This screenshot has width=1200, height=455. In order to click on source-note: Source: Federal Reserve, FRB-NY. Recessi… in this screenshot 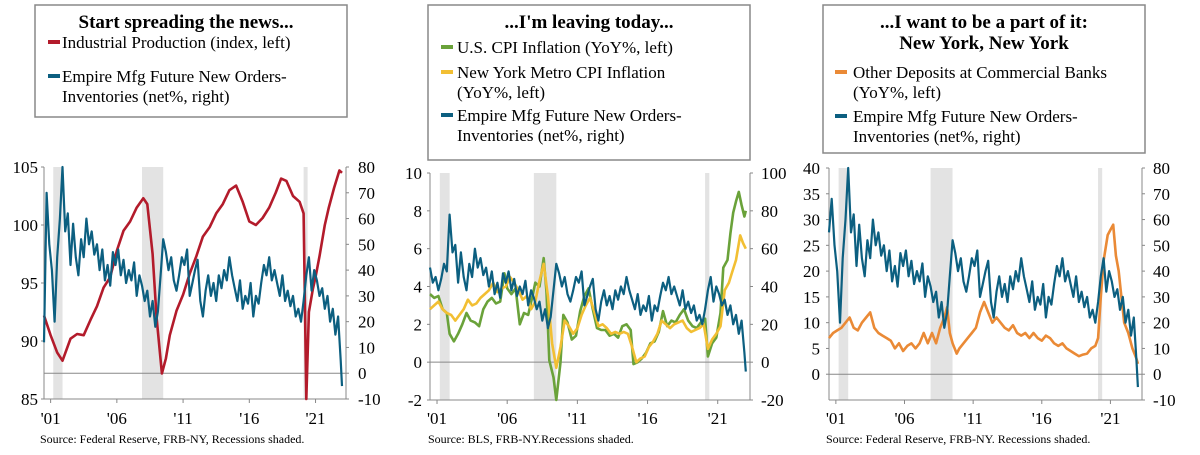, I will do `click(958, 439)`.